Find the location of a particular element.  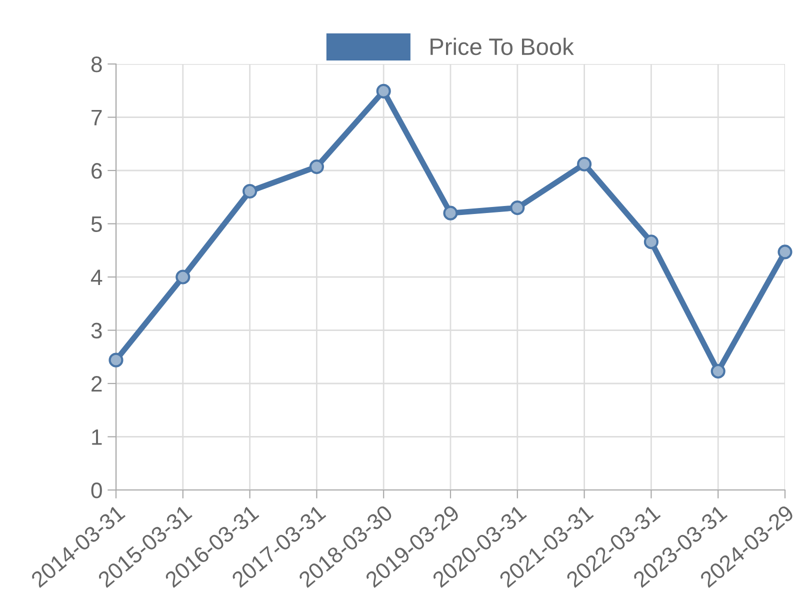

legend-label: Price To Book is located at coordinates (502, 47).